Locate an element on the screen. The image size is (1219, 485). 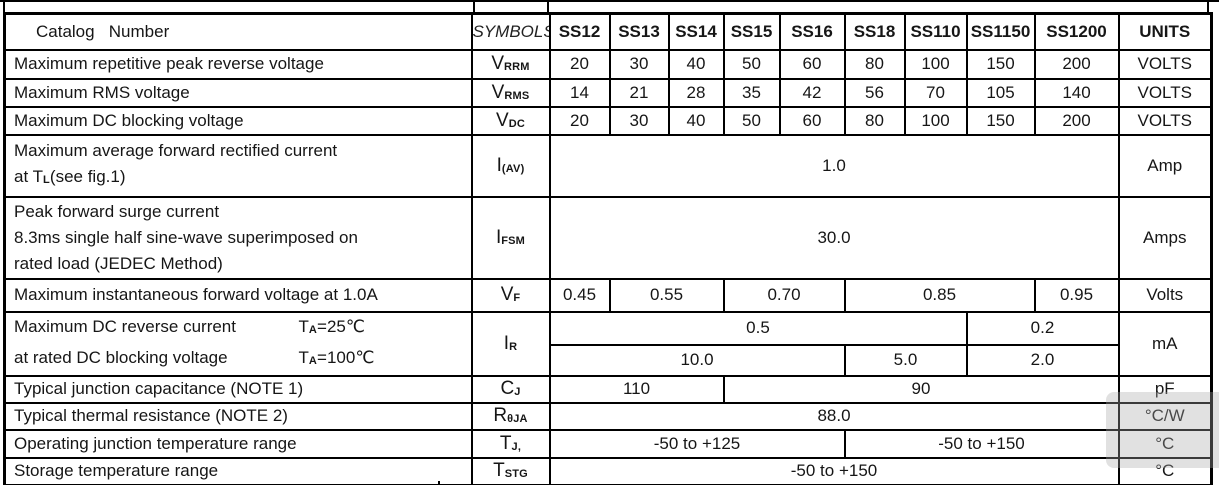
rthja-unit: °C/W is located at coordinates (1165, 416).